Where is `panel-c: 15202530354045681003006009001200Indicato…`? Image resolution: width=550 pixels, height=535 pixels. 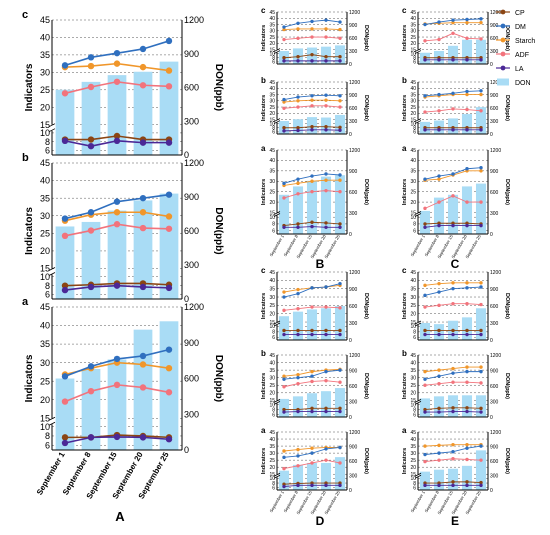 panel-c: 15202530354045681003006009001200Indicato… is located at coordinates (456, 138).